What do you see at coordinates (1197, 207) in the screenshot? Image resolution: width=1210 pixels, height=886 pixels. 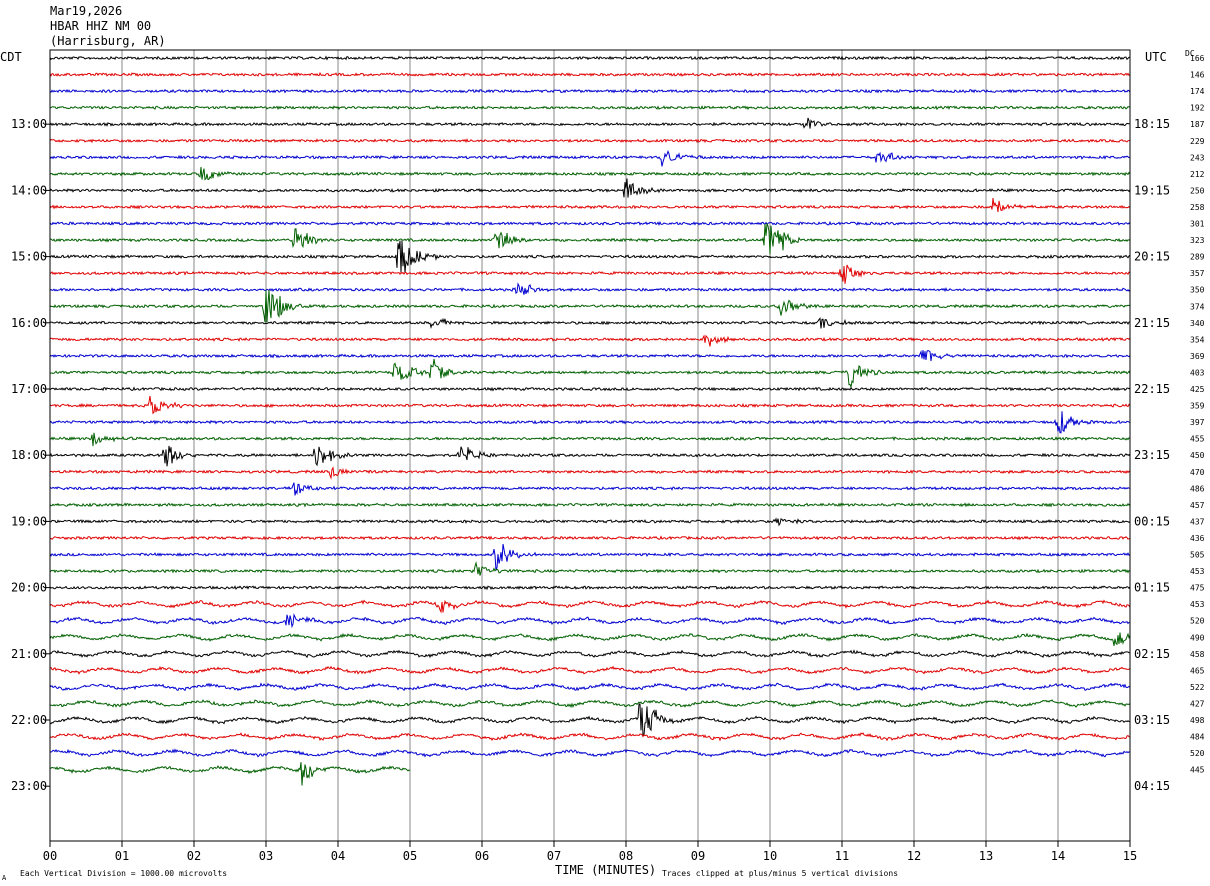 I see `dc-offset-label: 258` at bounding box center [1197, 207].